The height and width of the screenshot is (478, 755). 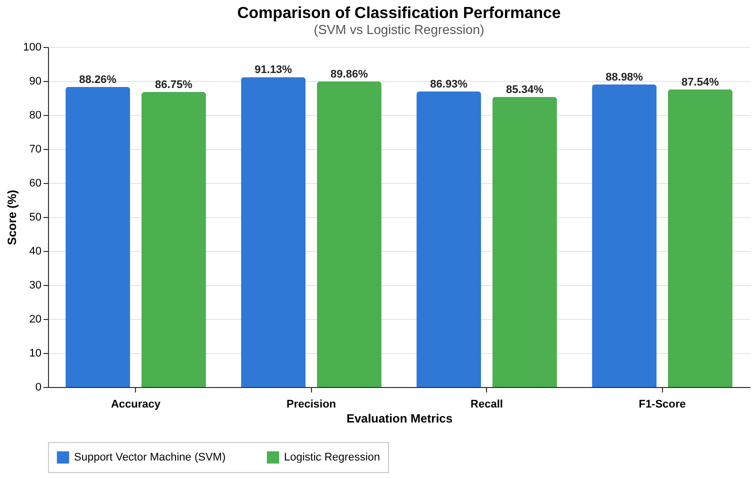 I want to click on legend-label: Logistic Regression, so click(x=332, y=457).